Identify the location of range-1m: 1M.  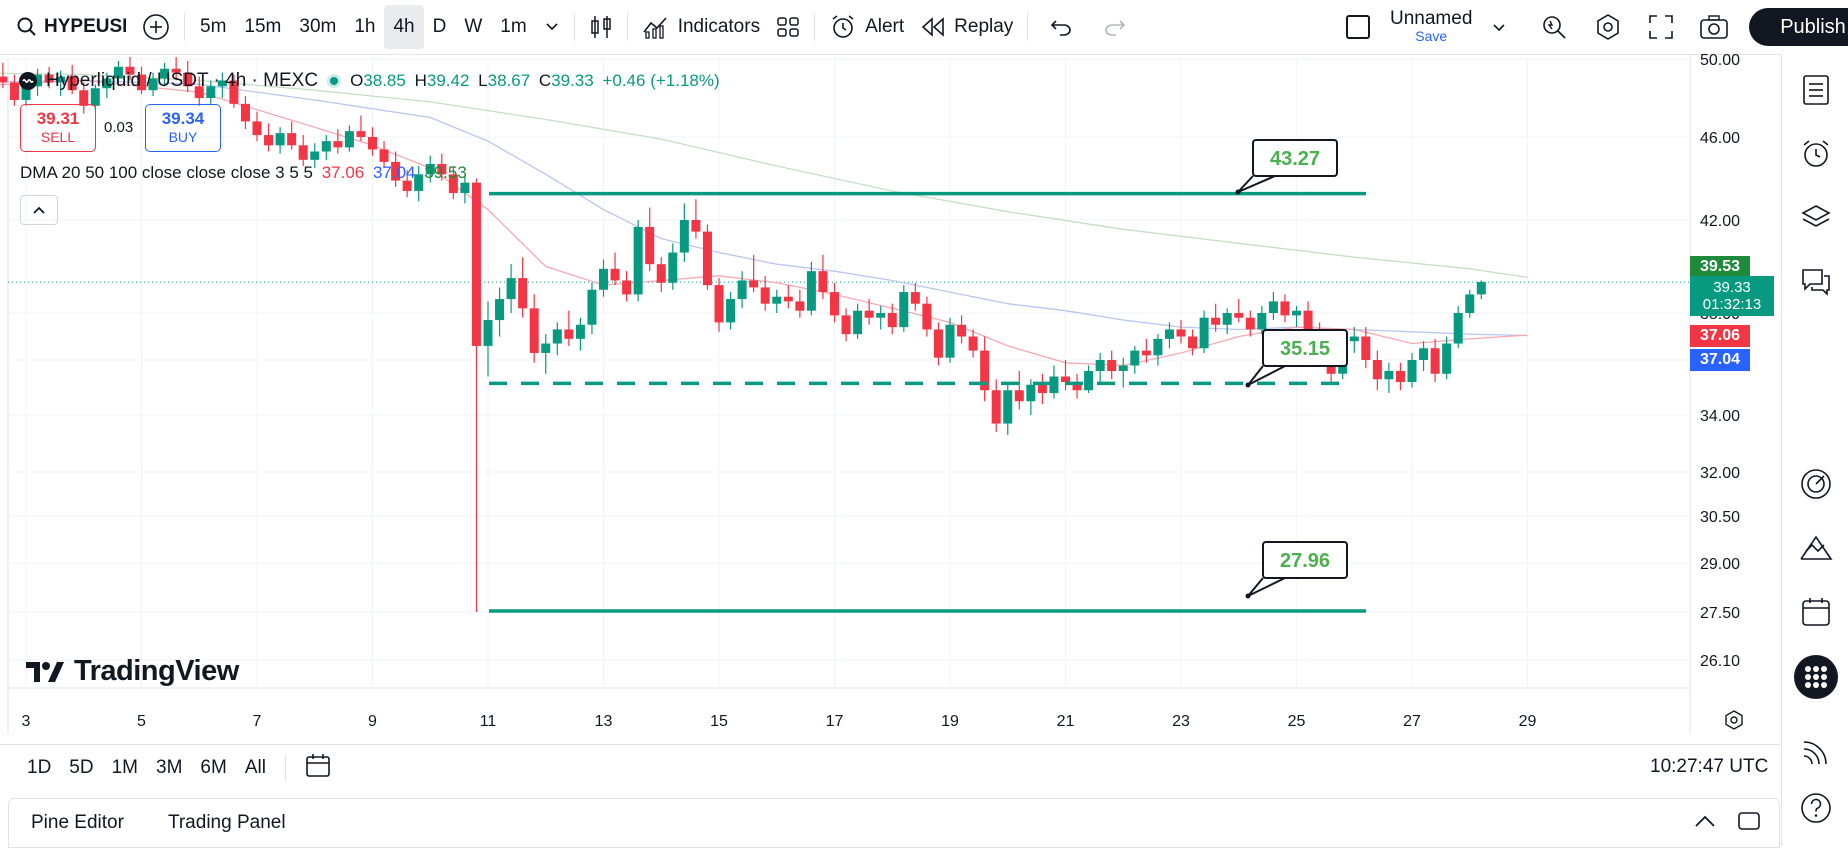
(124, 767).